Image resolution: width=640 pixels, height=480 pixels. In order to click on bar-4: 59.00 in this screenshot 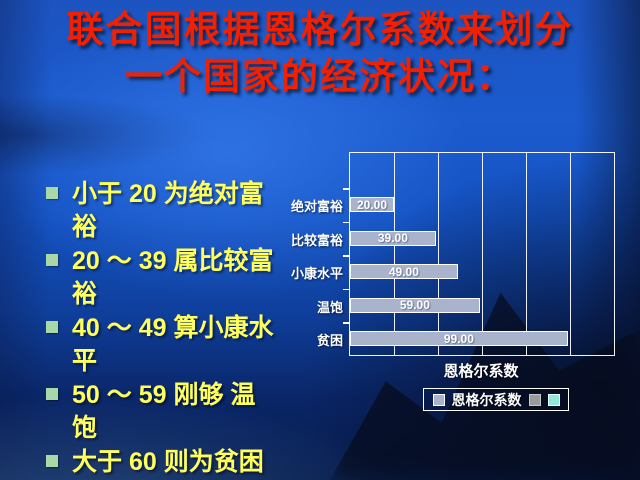, I will do `click(415, 305)`.